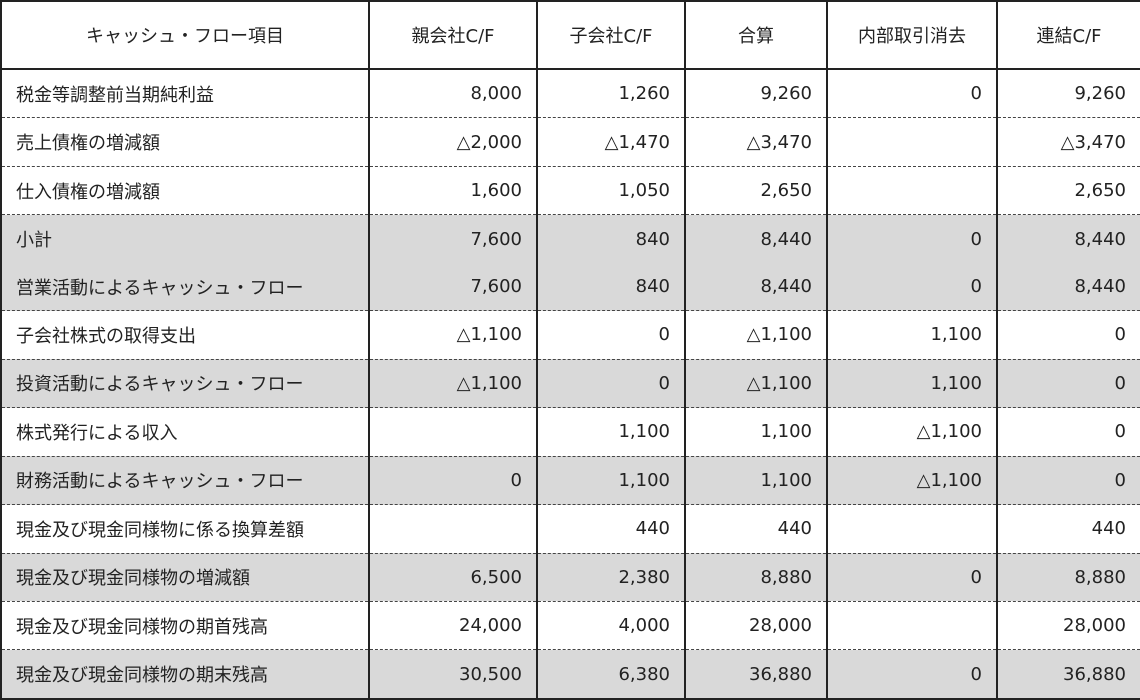  Describe the element at coordinates (185, 142) in the screenshot. I see `row-label: 売上債権の増減額` at that location.